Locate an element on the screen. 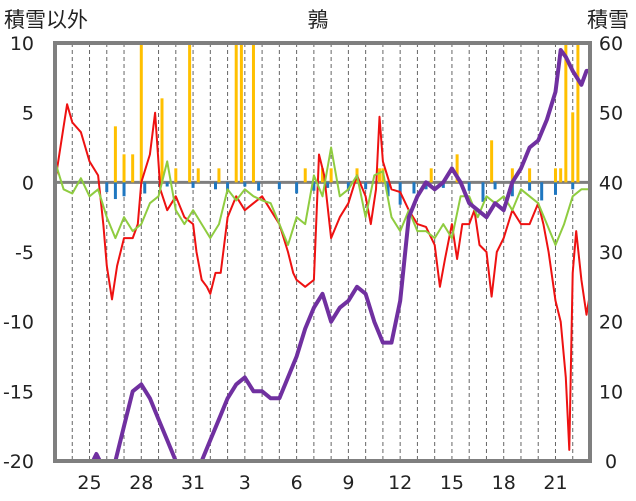 The width and height of the screenshot is (636, 501). right-tick-label: 30 is located at coordinates (611, 253).